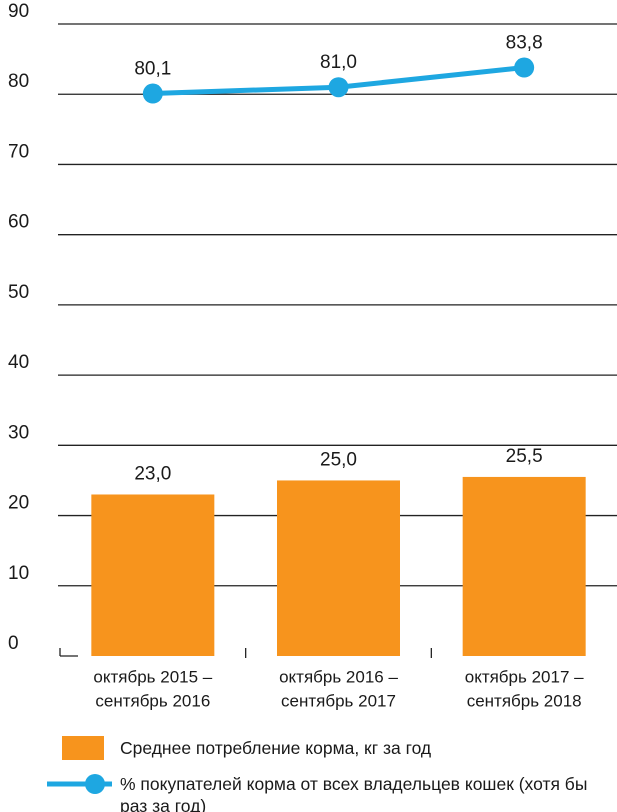  I want to click on y-tick-label: 10, so click(18, 573).